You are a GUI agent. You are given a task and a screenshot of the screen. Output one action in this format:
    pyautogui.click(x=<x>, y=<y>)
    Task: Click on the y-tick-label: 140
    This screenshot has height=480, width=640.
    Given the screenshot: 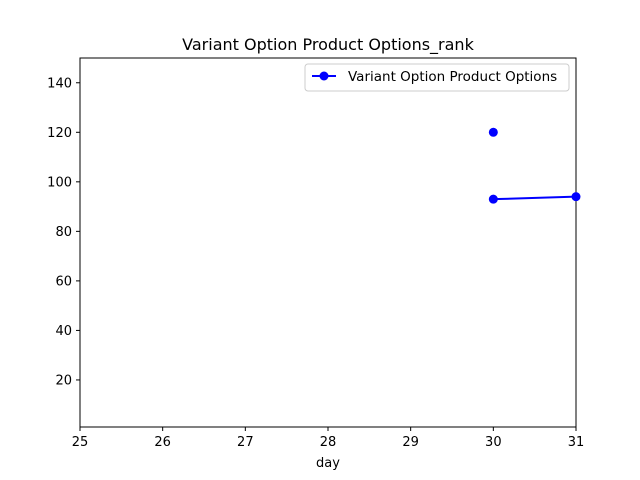 What is the action you would take?
    pyautogui.click(x=59, y=83)
    